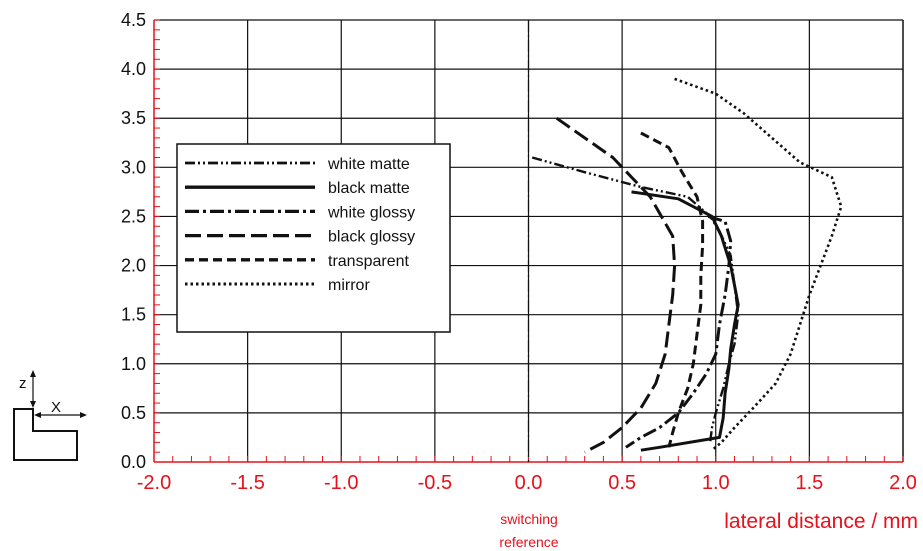 This screenshot has width=923, height=551. I want to click on x-tick-label: -1.0, so click(341, 483).